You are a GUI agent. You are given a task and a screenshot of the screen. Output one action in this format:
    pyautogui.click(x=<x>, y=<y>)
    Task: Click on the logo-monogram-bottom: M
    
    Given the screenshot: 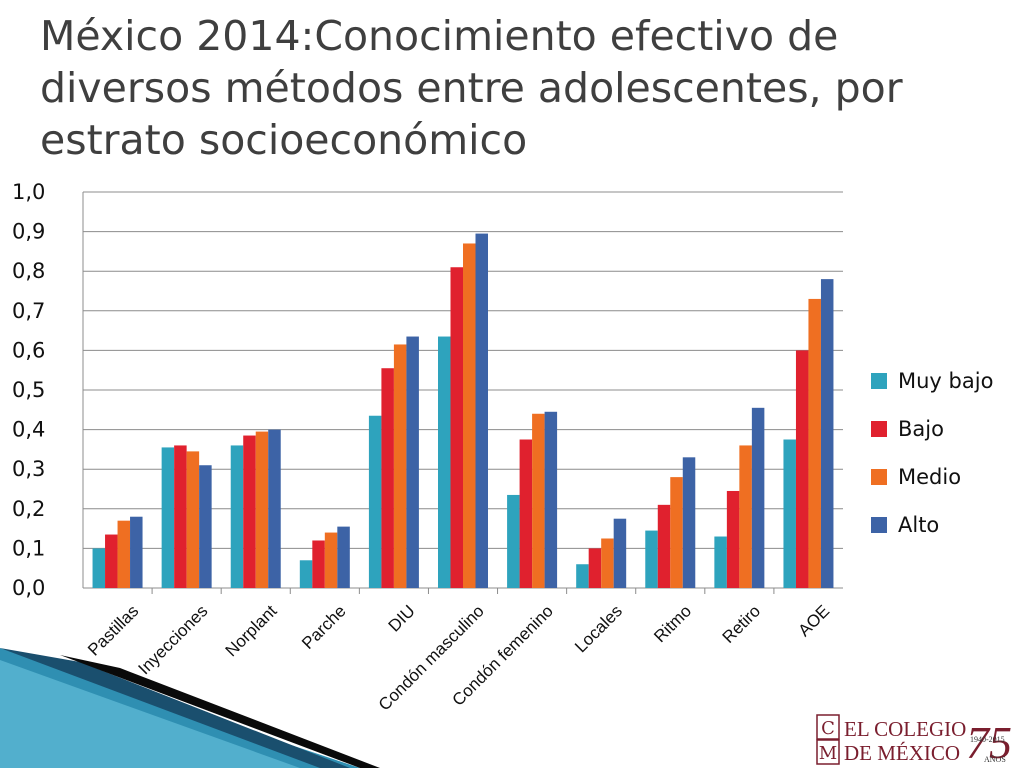 What is the action you would take?
    pyautogui.click(x=828, y=753)
    